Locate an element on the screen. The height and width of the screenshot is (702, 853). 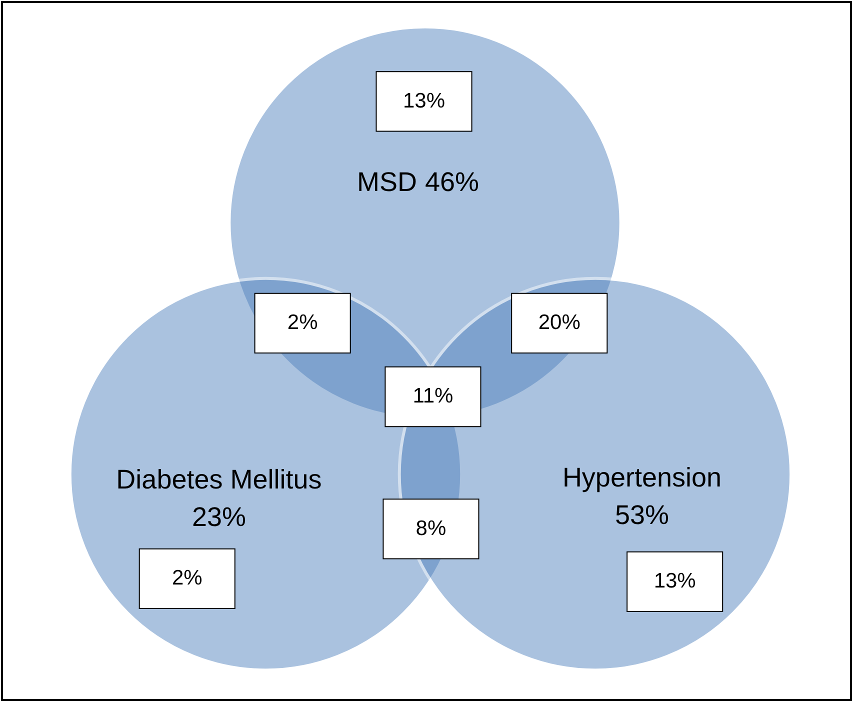
data-label: 23% is located at coordinates (219, 517).